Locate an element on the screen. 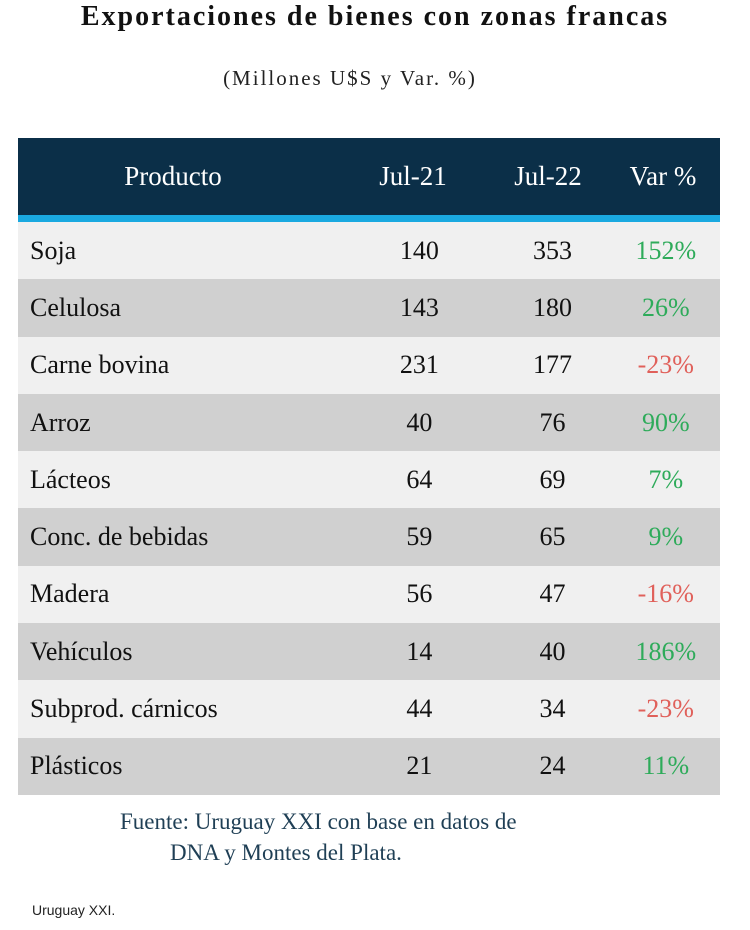 This screenshot has height=930, width=750. cell-producto: Celulosa is located at coordinates (75, 307).